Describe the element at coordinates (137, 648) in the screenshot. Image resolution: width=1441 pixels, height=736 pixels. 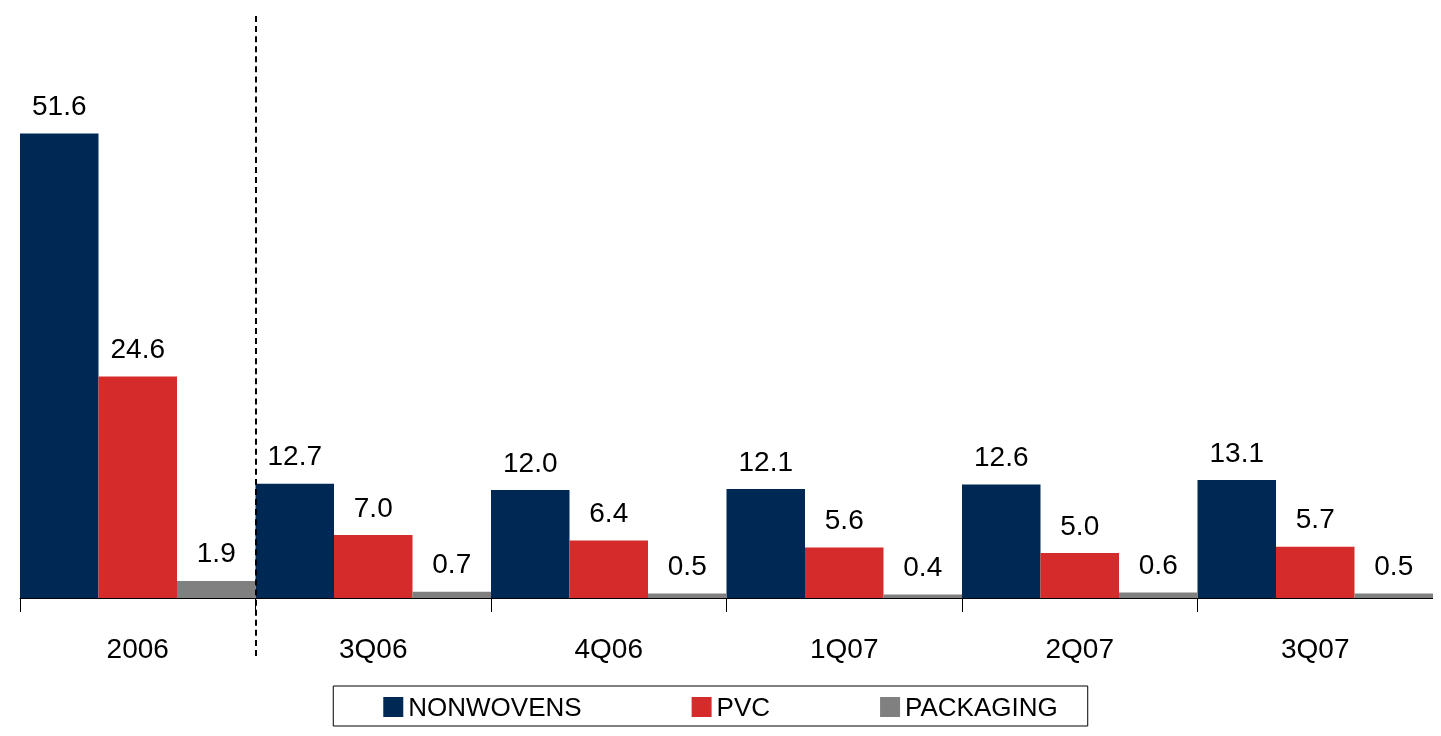
I see `x-tick-label: 2006` at that location.